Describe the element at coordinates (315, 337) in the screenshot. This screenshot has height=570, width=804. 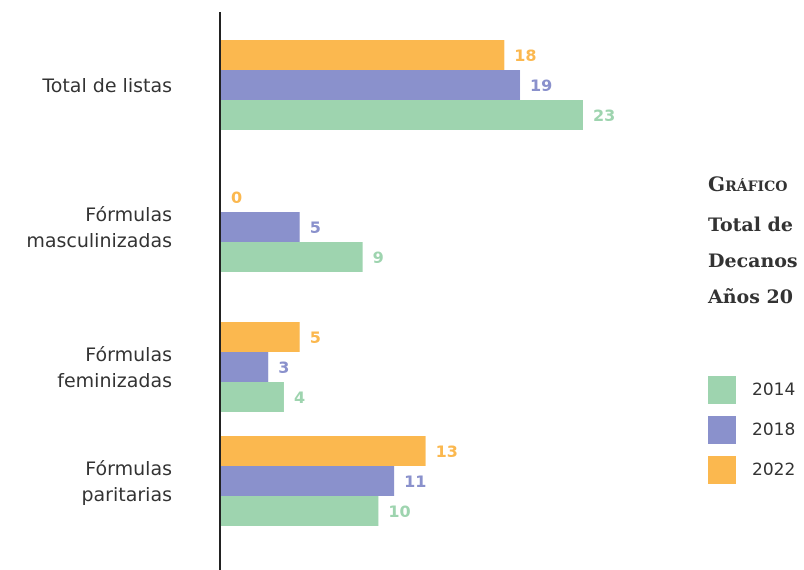
I see `value-label-2022-cat-2: 5` at that location.